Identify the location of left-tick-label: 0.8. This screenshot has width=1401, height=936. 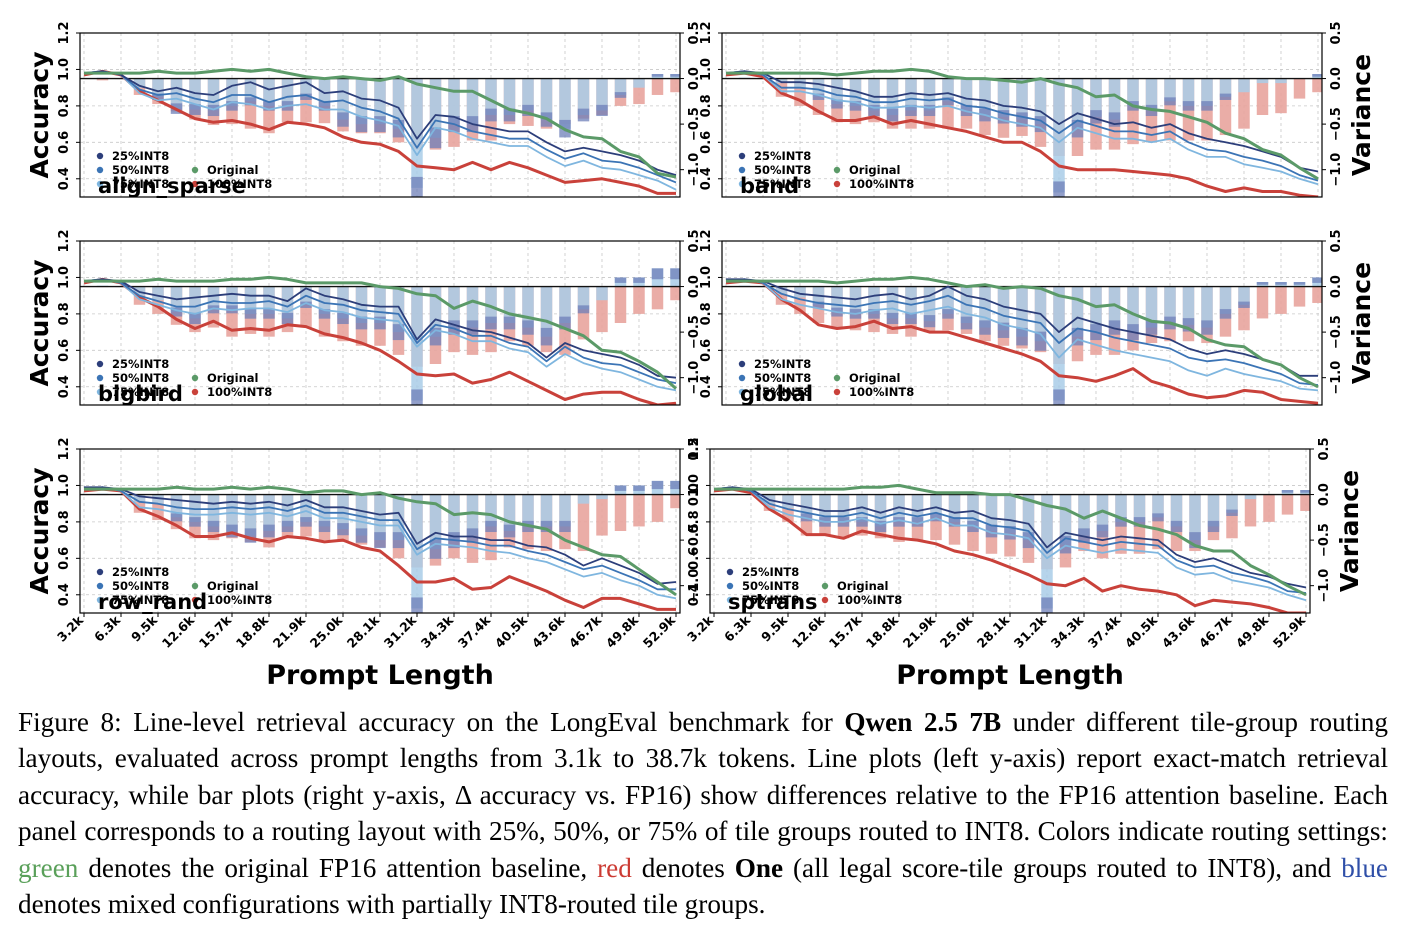
(64, 313).